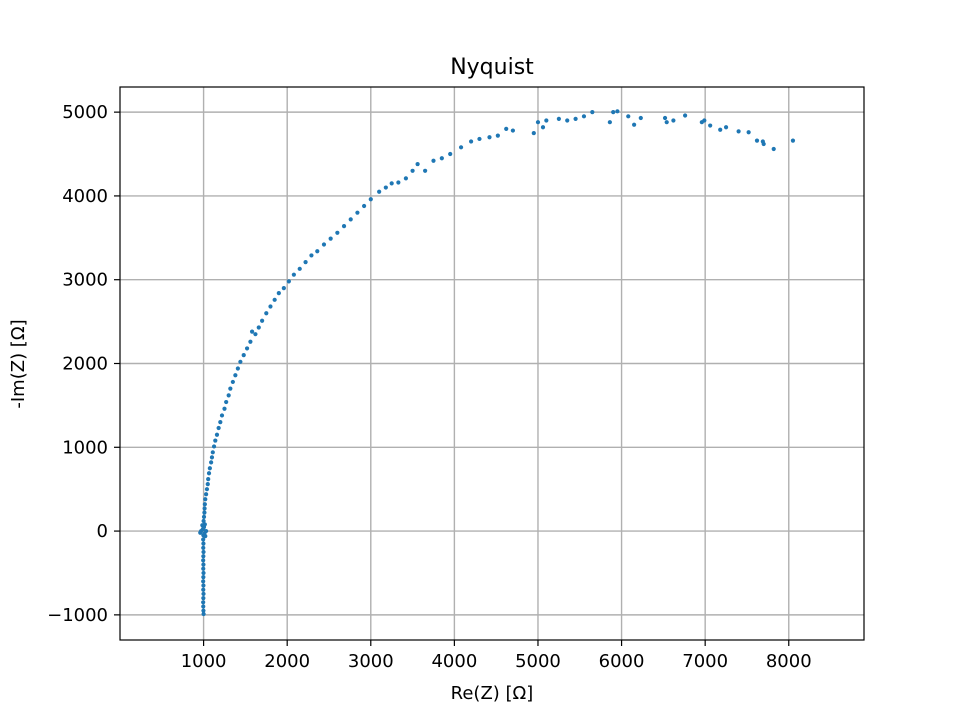 The image size is (960, 720). I want to click on x-tick-label: 3000, so click(371, 661).